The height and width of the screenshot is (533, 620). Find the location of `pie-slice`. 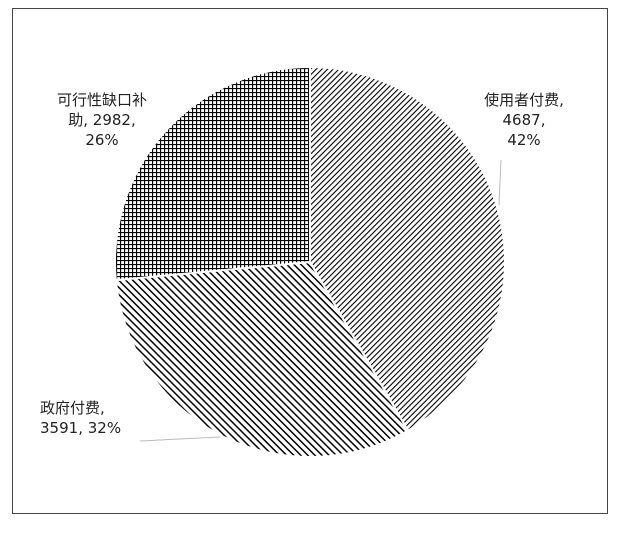

pie-slice is located at coordinates (212, 173).